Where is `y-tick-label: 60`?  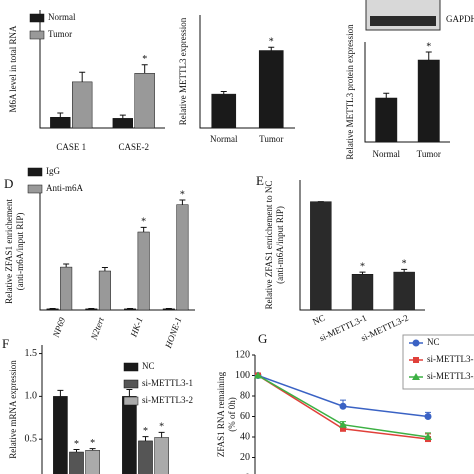
y-tick-label: 60 is located at coordinates (245, 416).